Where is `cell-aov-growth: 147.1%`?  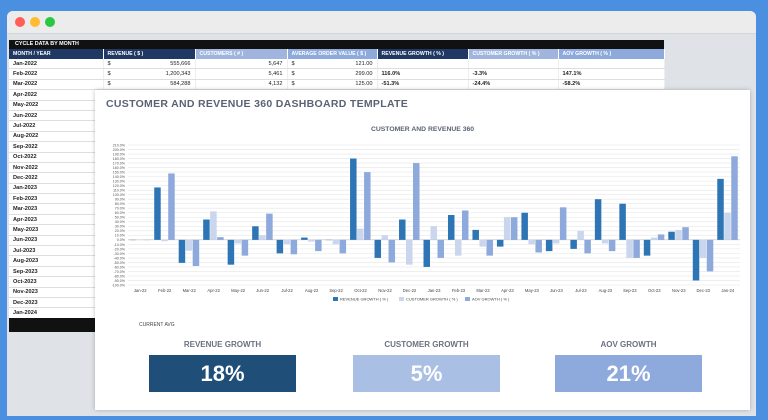
cell-aov-growth: 147.1% is located at coordinates (611, 74).